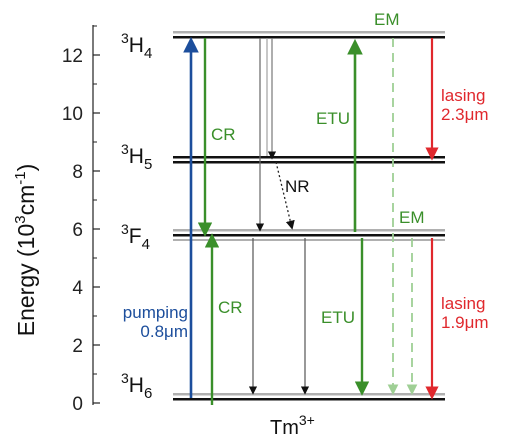 This screenshot has width=505, height=443. What do you see at coordinates (223, 134) in the screenshot?
I see `cr-label-upper: CR` at bounding box center [223, 134].